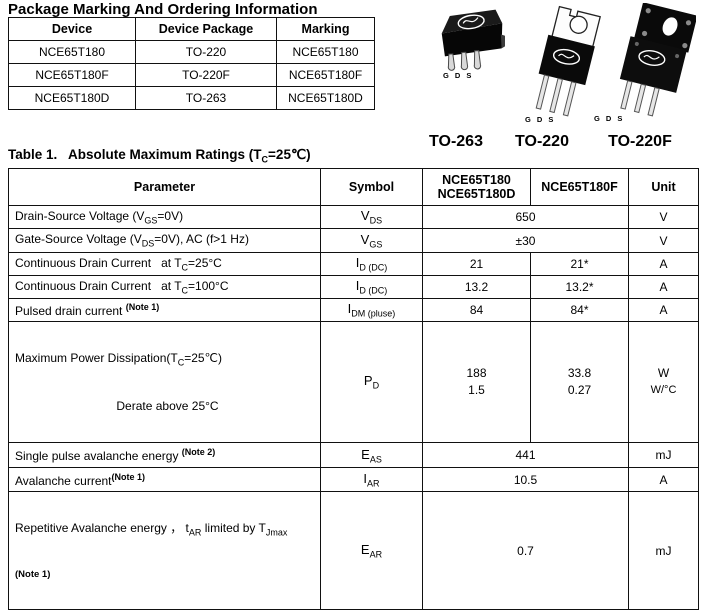  What do you see at coordinates (456, 141) in the screenshot?
I see `package-caption-to263: TO-263` at bounding box center [456, 141].